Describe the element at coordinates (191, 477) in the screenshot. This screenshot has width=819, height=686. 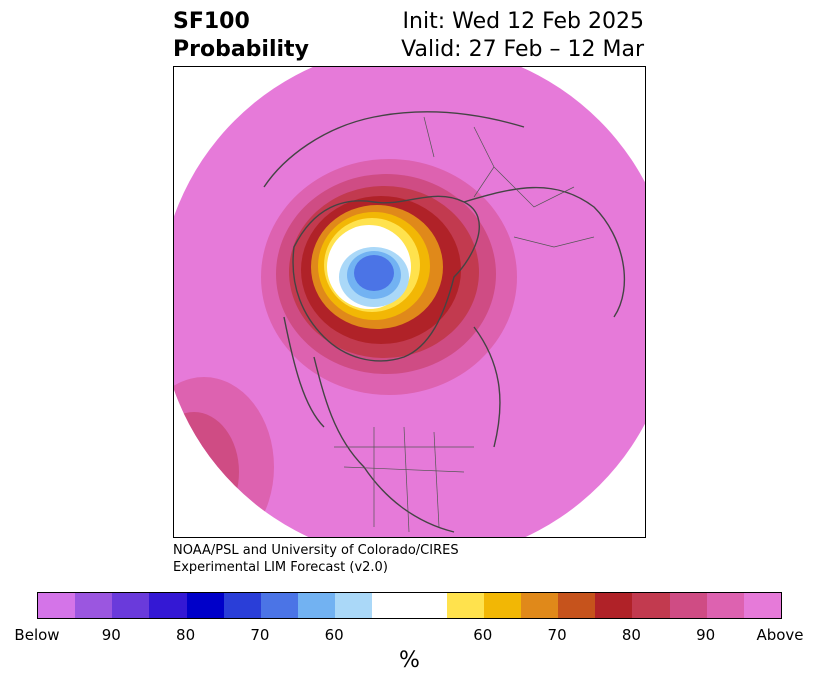
I see `anomaly-tail-inner` at that location.